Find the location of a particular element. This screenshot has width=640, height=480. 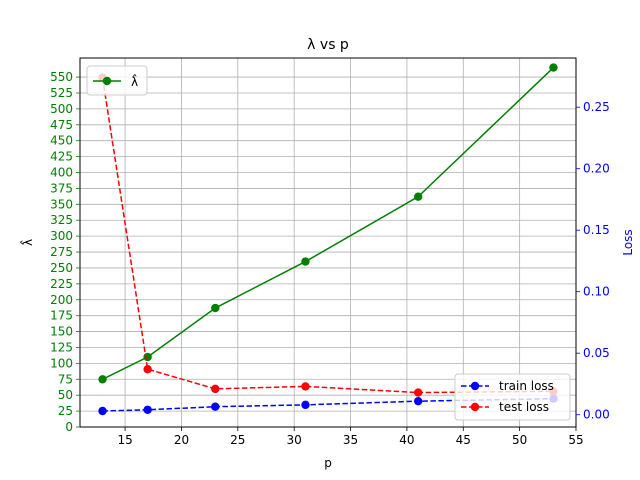

x-tick-label: 30 is located at coordinates (294, 440).